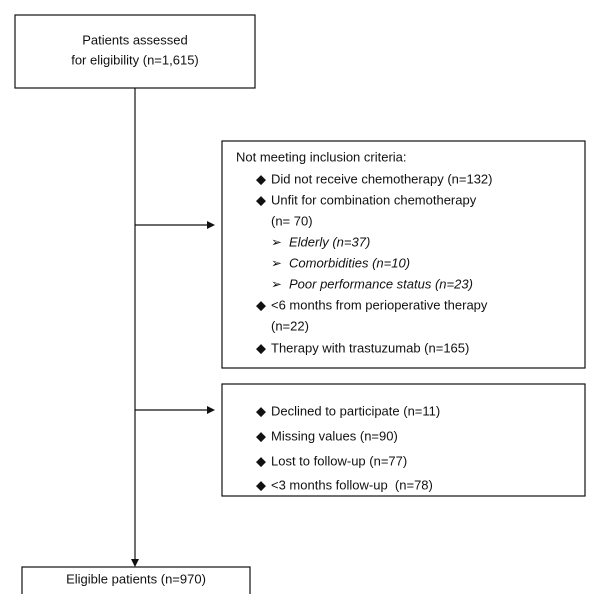  Describe the element at coordinates (374, 199) in the screenshot. I see `item: Unfit for combination chemotherapy` at that location.